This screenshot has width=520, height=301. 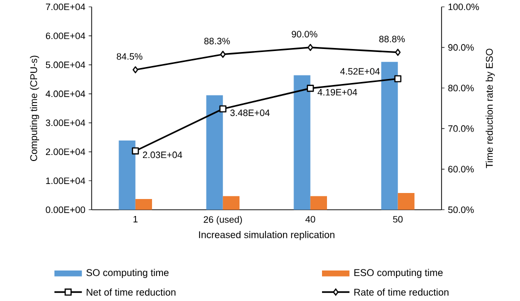 What do you see at coordinates (461, 128) in the screenshot?
I see `y2-tick-label: 70.0%` at bounding box center [461, 128].